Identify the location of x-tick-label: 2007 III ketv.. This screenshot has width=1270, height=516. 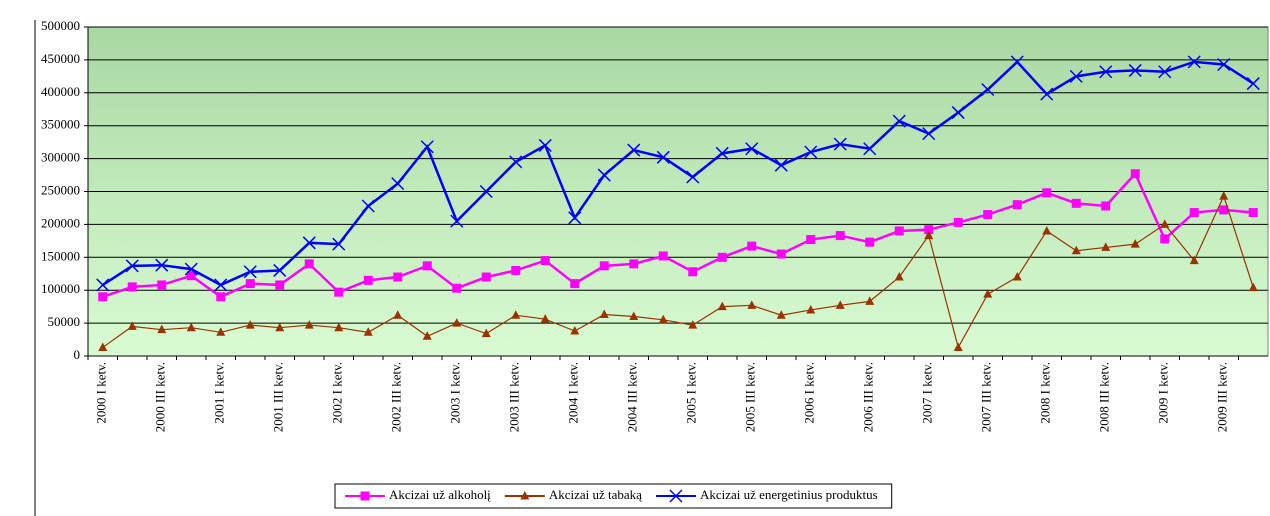
(986, 397).